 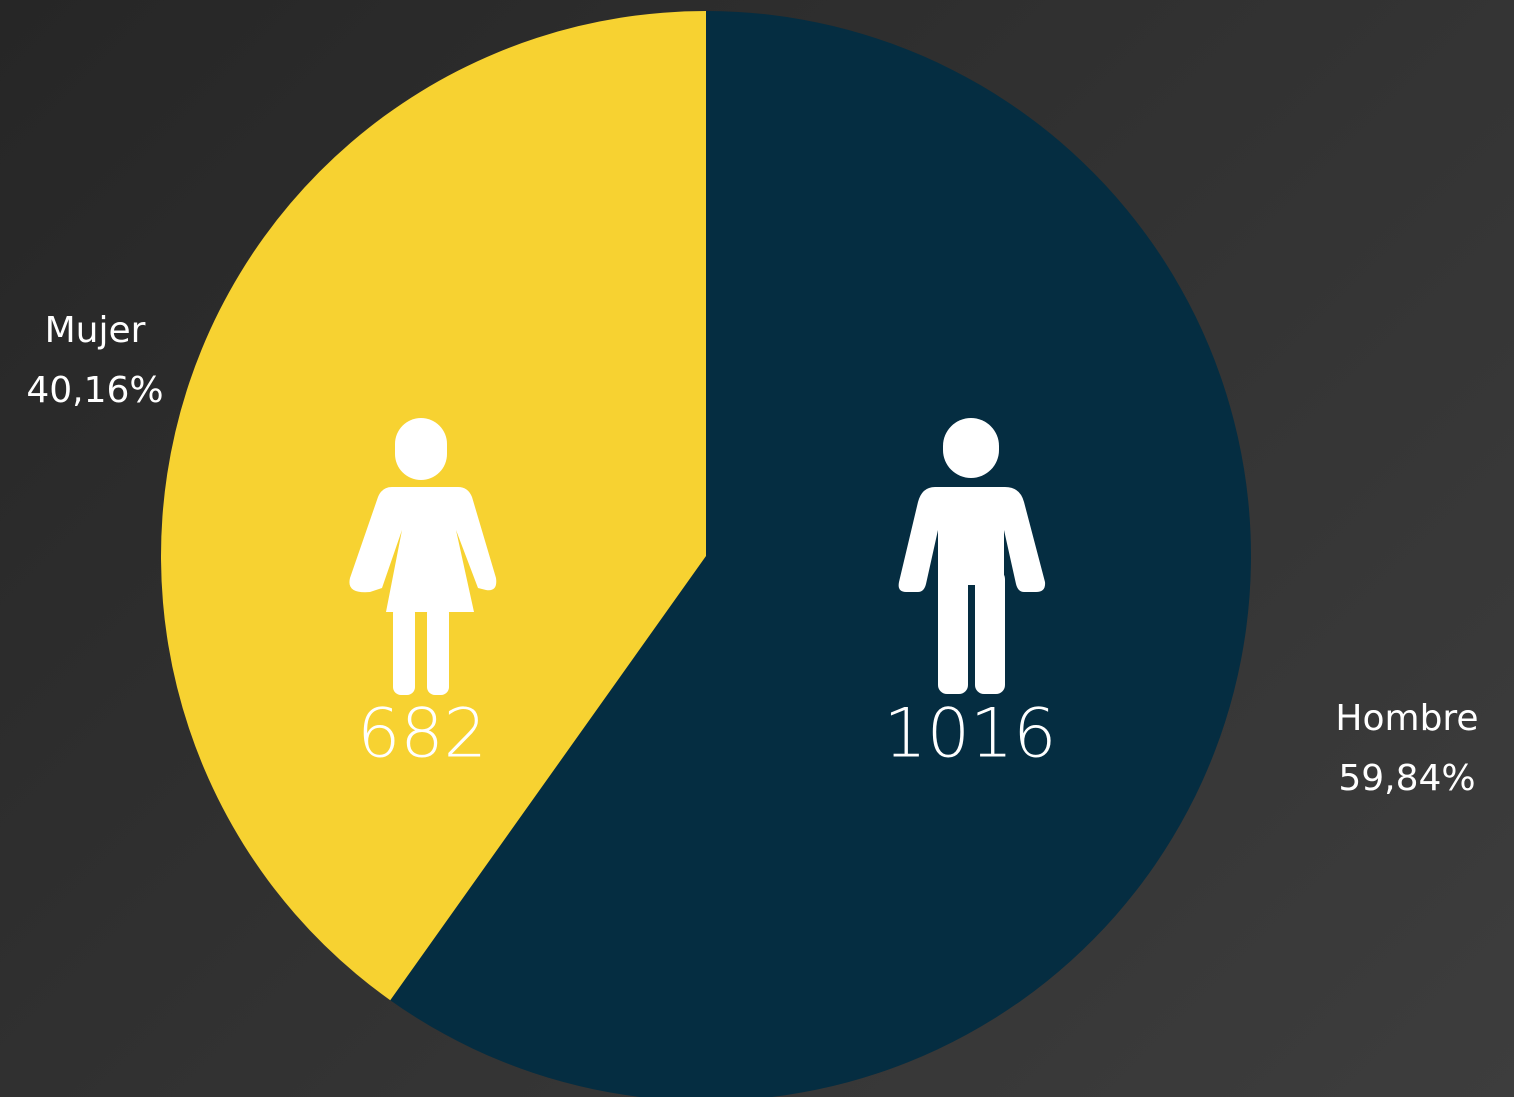 I want to click on category-label: Hombre, so click(x=1406, y=718).